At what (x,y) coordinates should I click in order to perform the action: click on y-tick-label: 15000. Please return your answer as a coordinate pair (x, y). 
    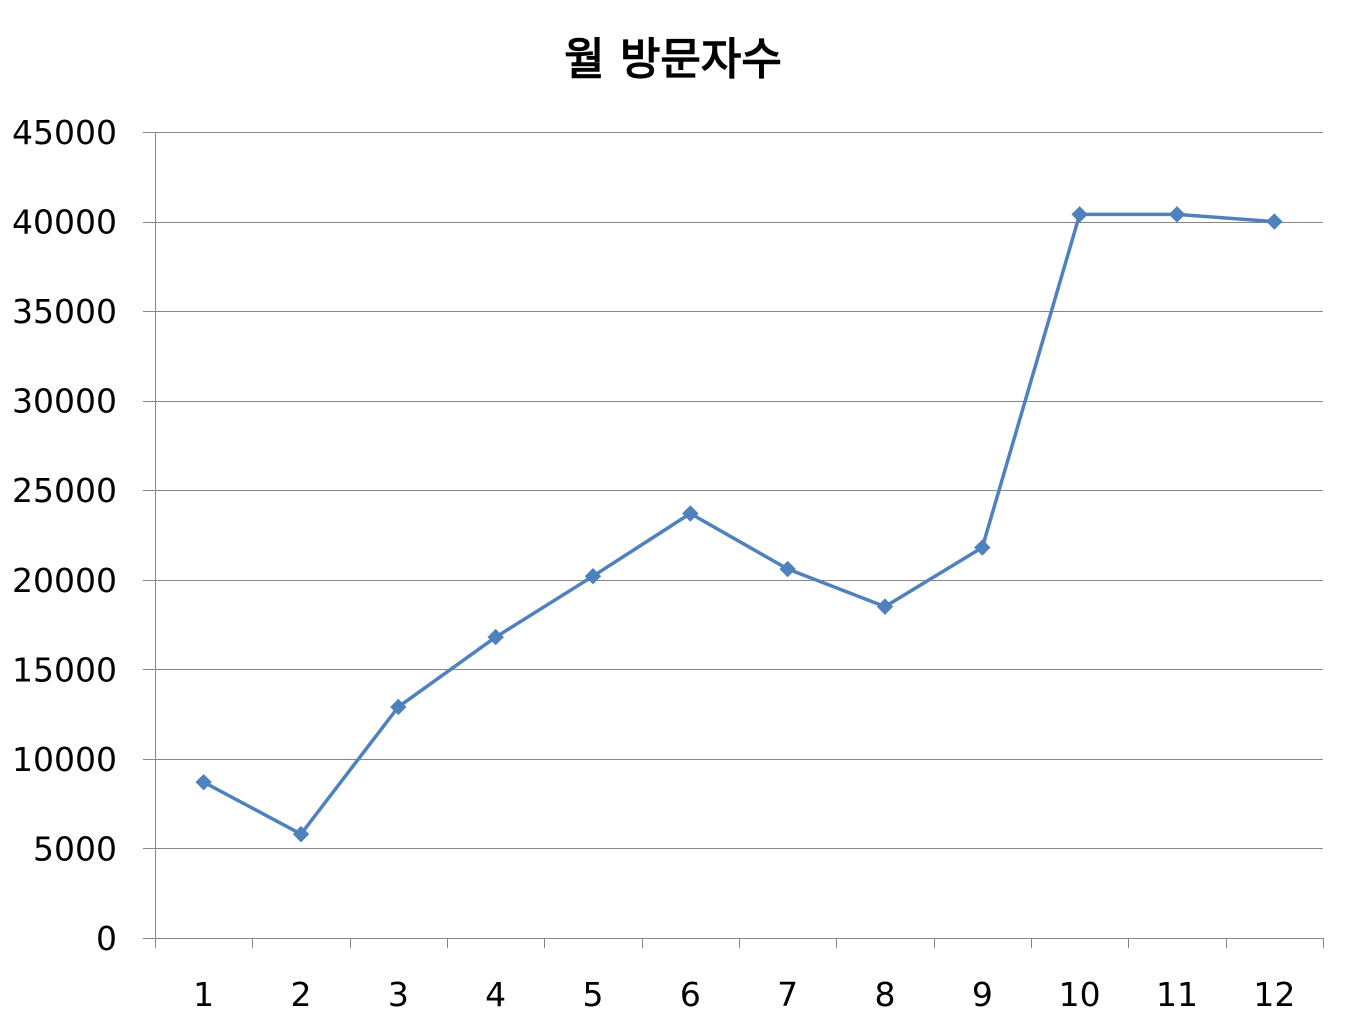
    Looking at the image, I should click on (64, 669).